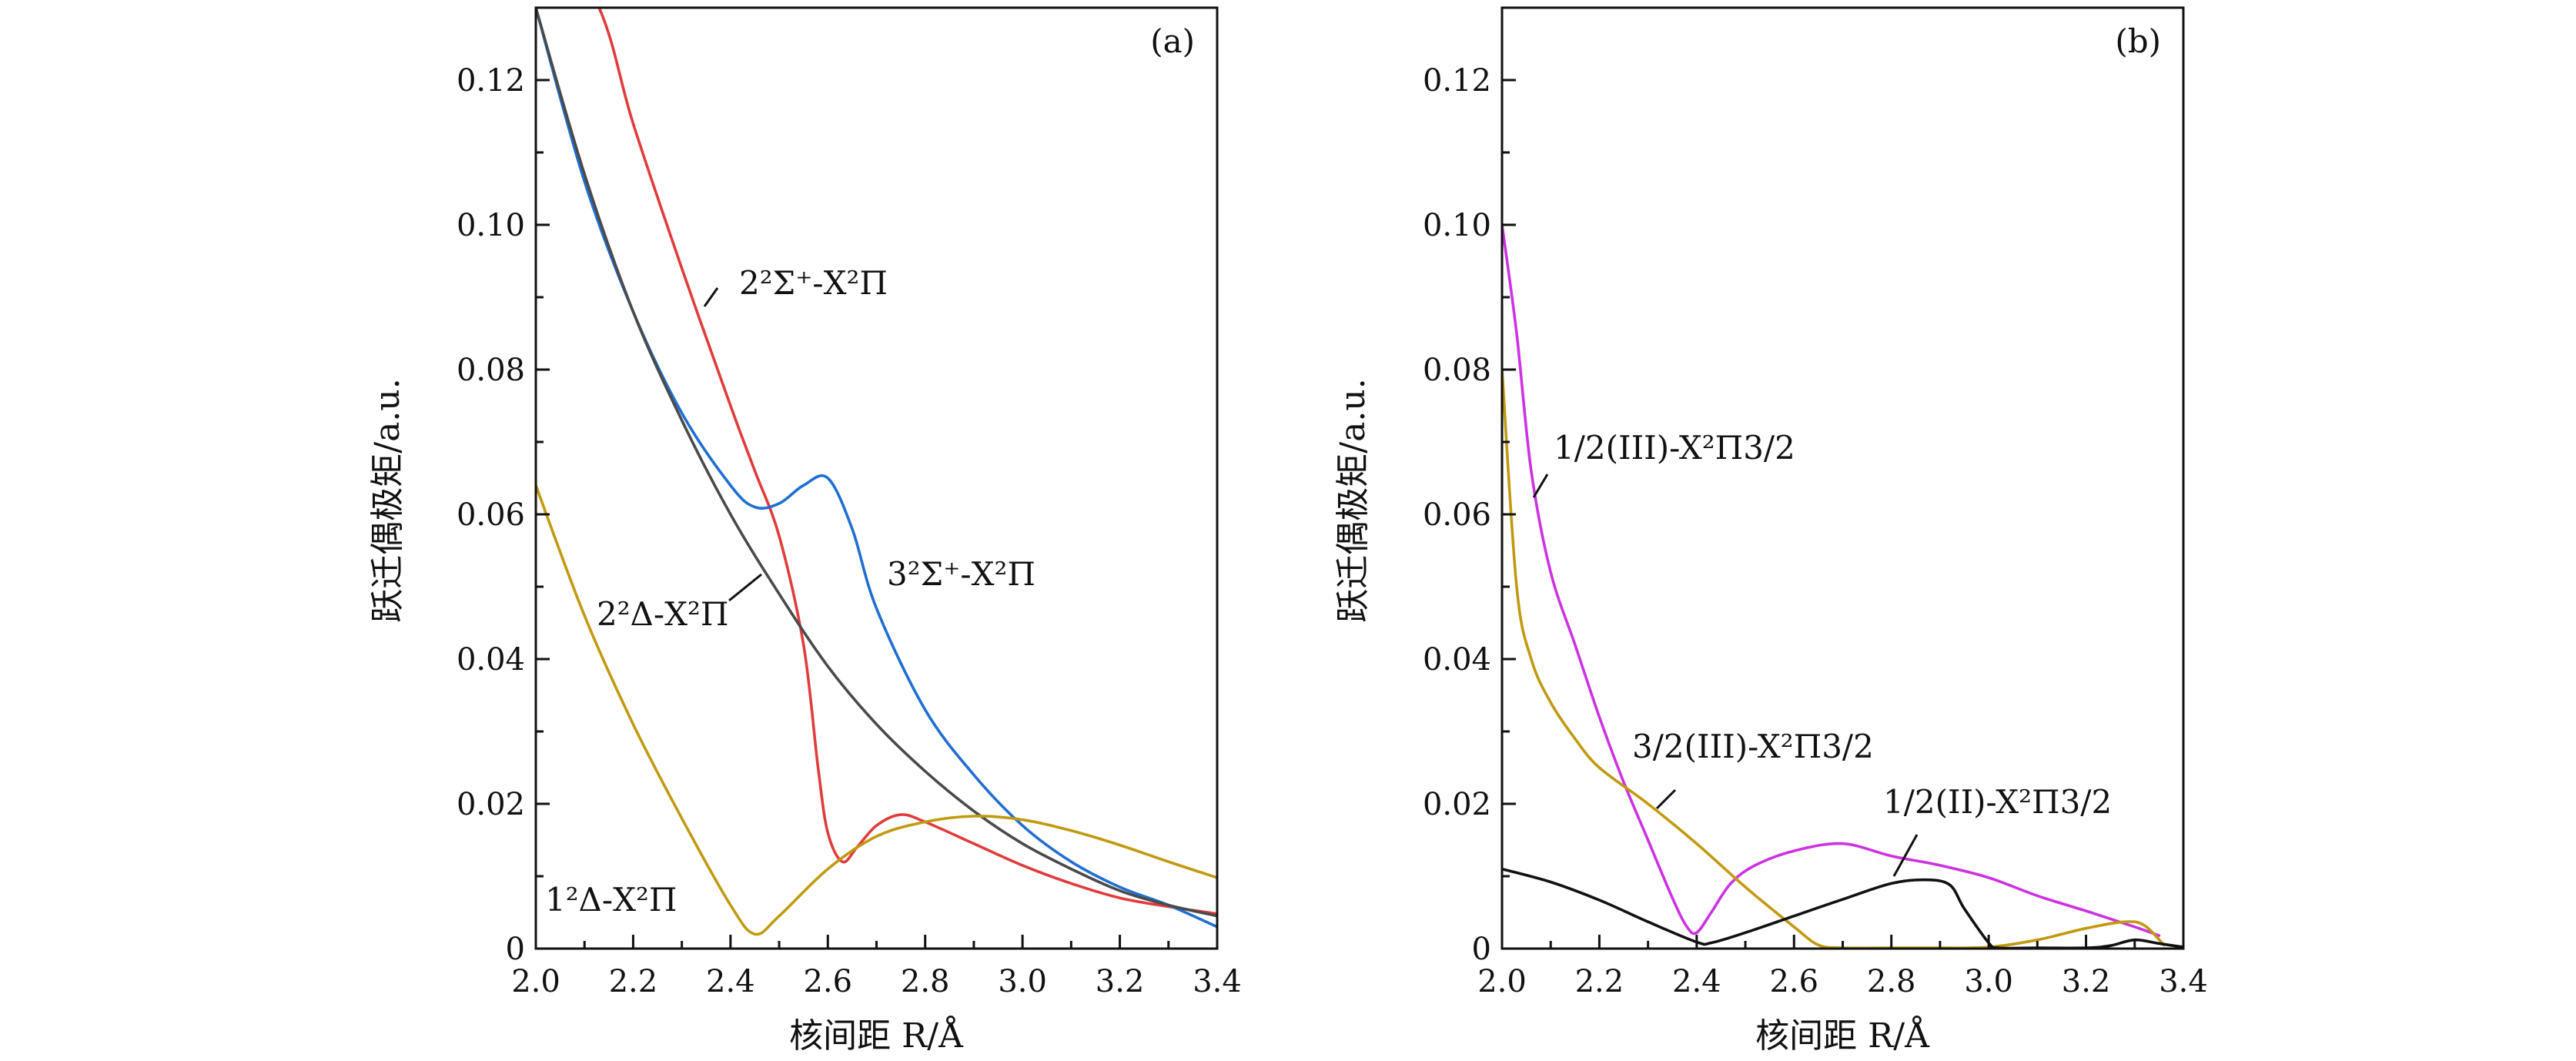 The height and width of the screenshot is (1061, 2576). I want to click on panel-b-x-tick-label: 2.4, so click(1697, 982).